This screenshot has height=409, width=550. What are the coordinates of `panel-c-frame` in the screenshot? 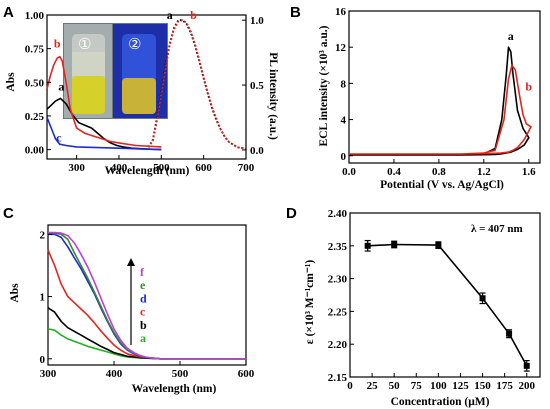 It's located at (147, 295).